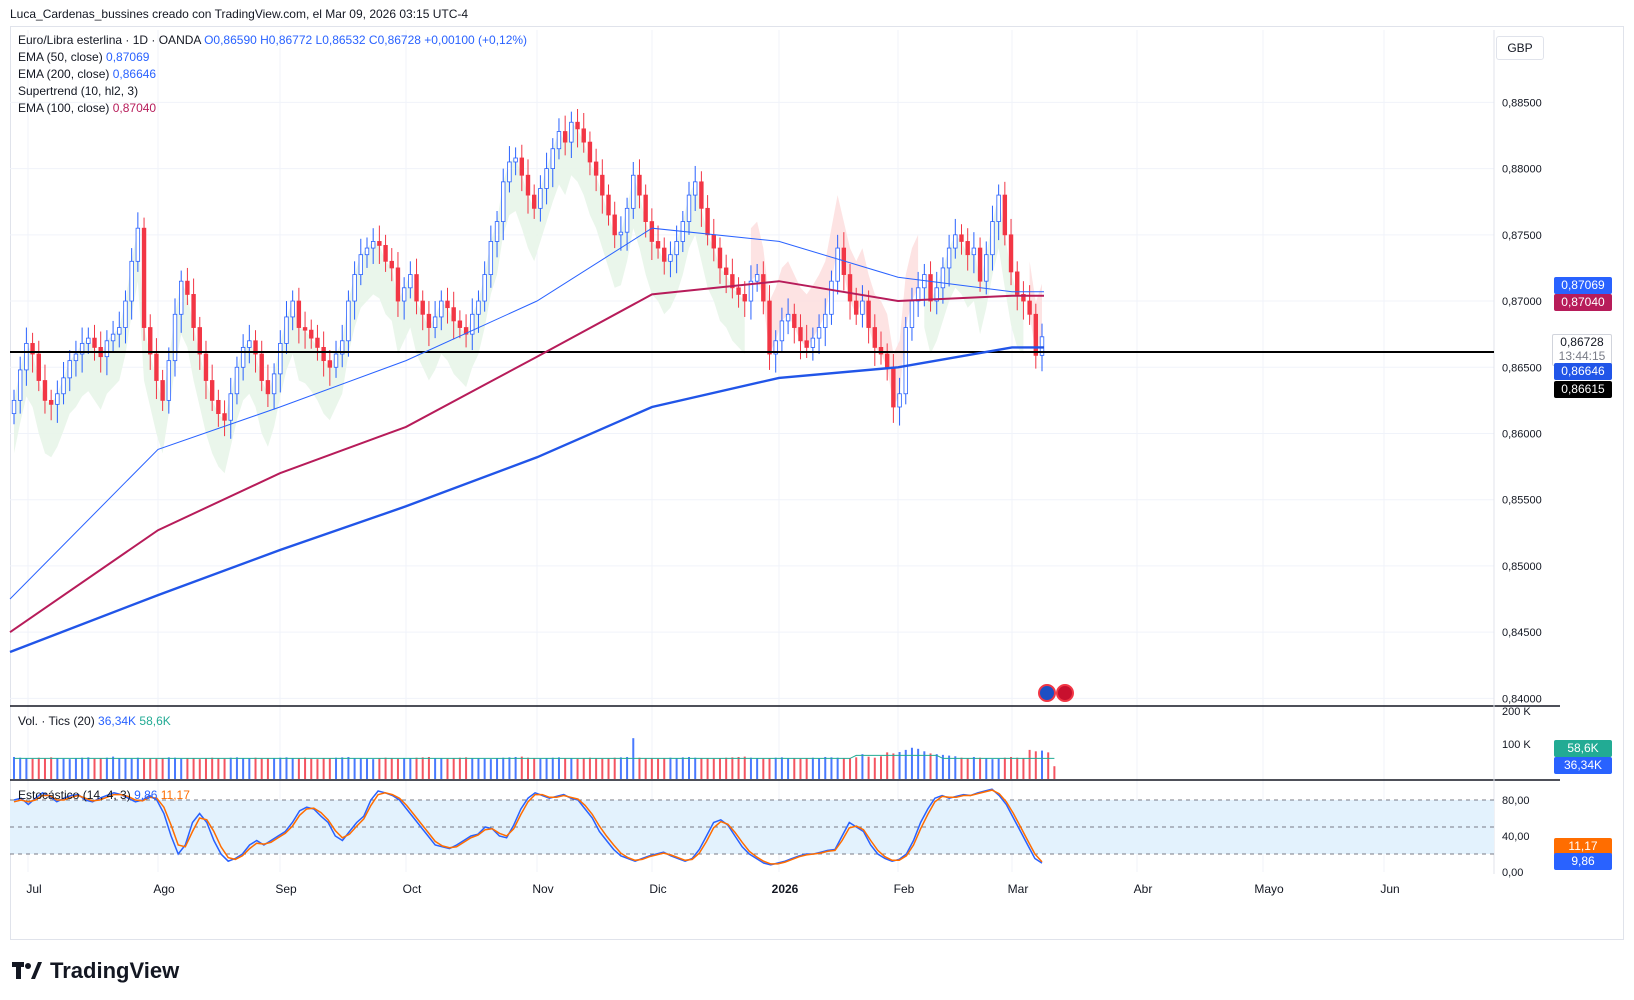  I want to click on y-tick-label: 0,87000, so click(1522, 302).